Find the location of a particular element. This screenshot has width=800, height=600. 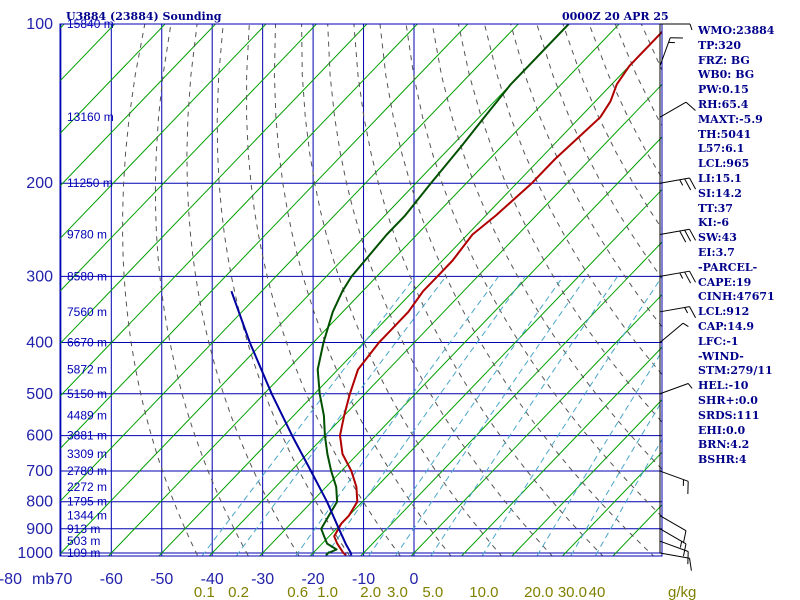

pressure-tick-label: 300 is located at coordinates (39, 276).